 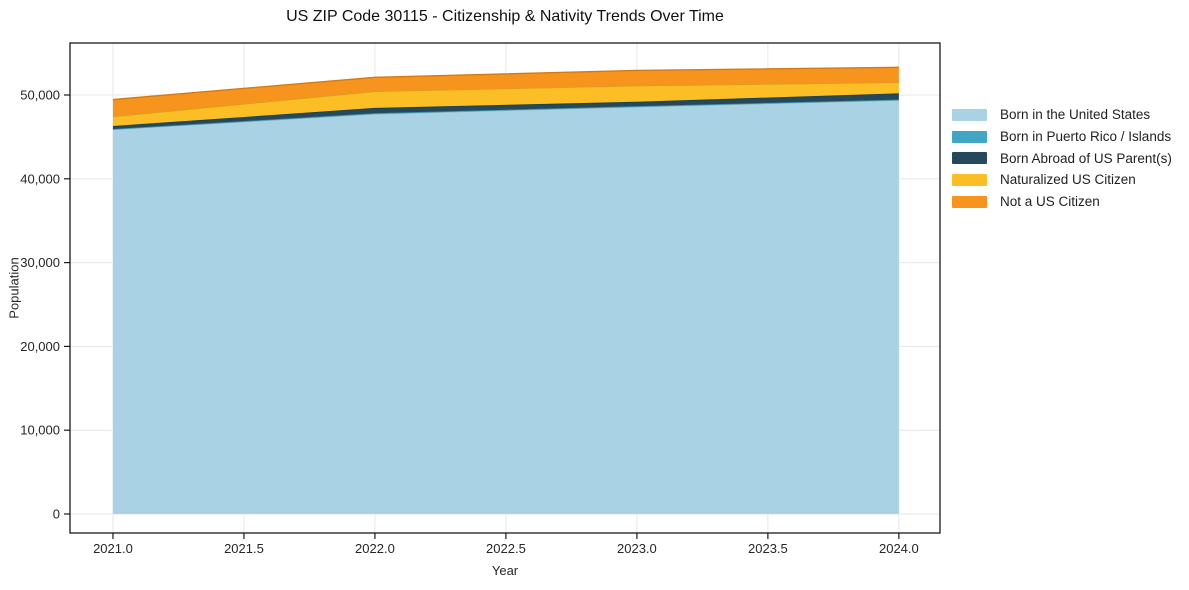 I want to click on y-tick-label: 0, so click(x=56, y=514).